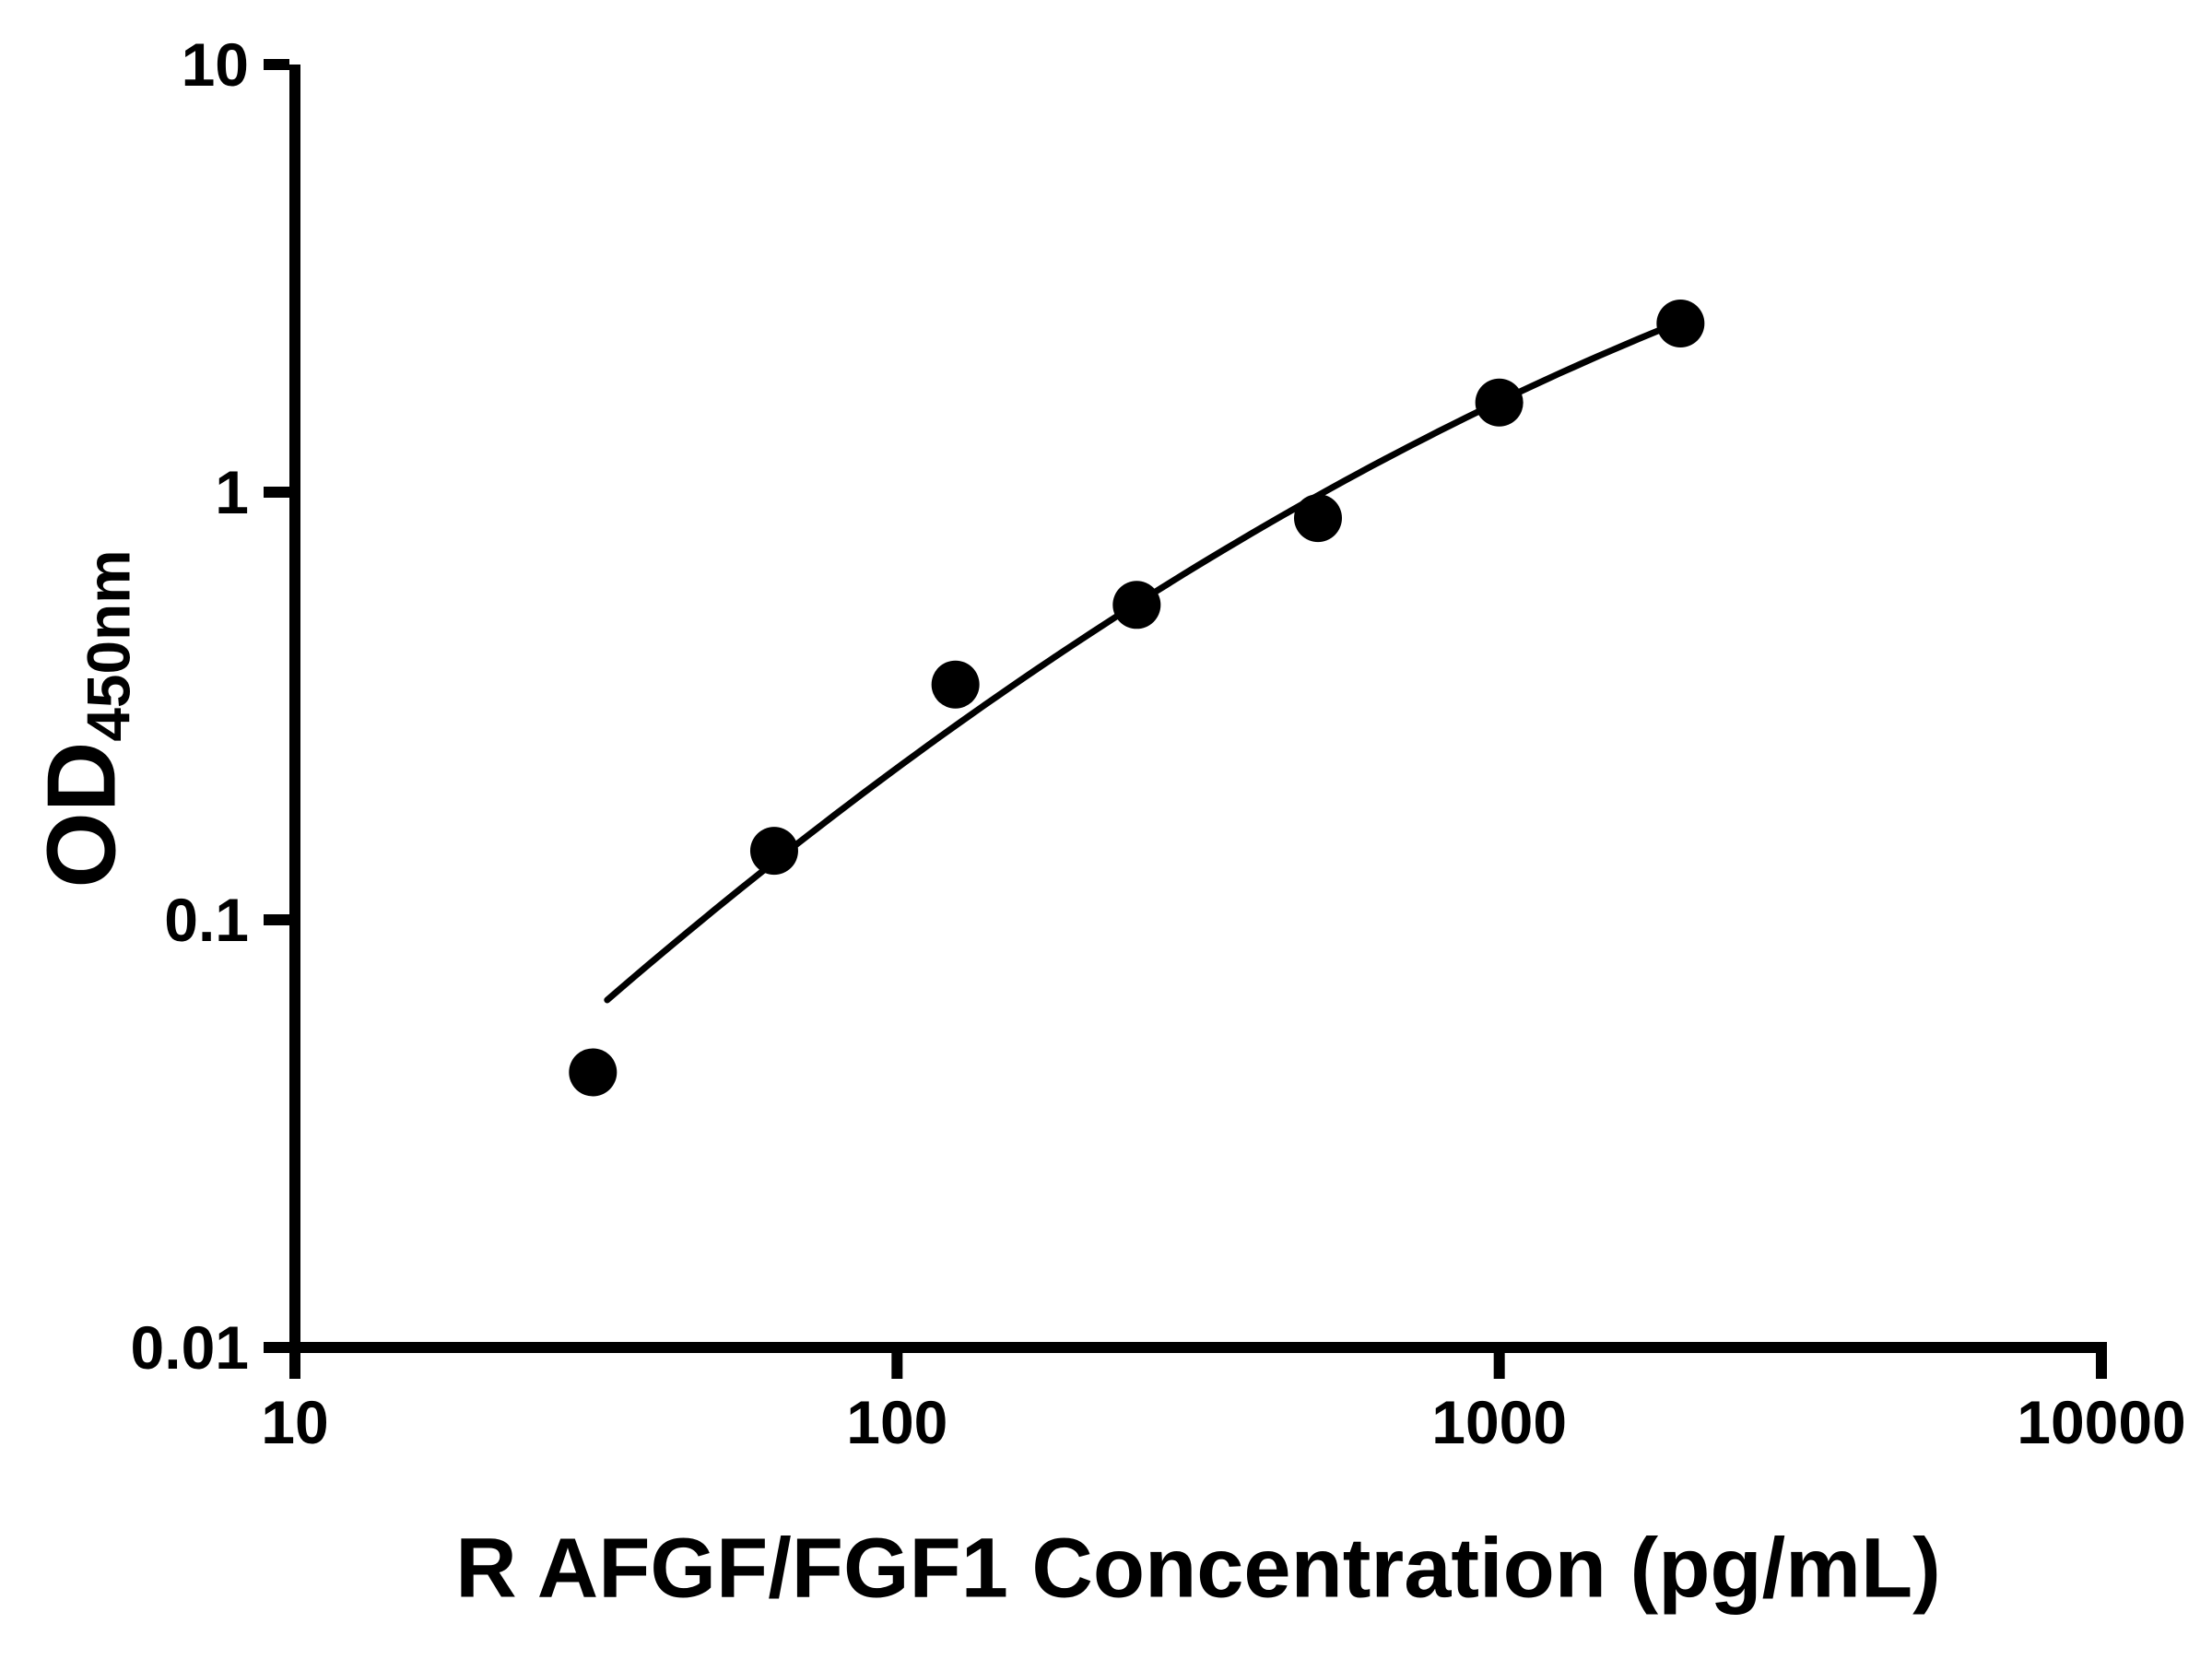 This screenshot has height=1659, width=2212. What do you see at coordinates (206, 920) in the screenshot?
I see `y-tick-label: 0.1` at bounding box center [206, 920].